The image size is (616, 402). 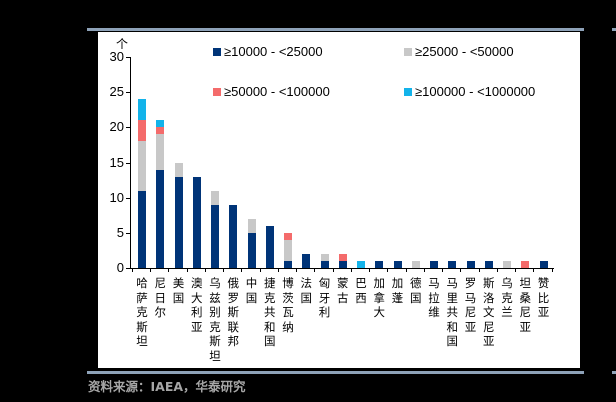 I want to click on y-axis, so click(x=130, y=163).